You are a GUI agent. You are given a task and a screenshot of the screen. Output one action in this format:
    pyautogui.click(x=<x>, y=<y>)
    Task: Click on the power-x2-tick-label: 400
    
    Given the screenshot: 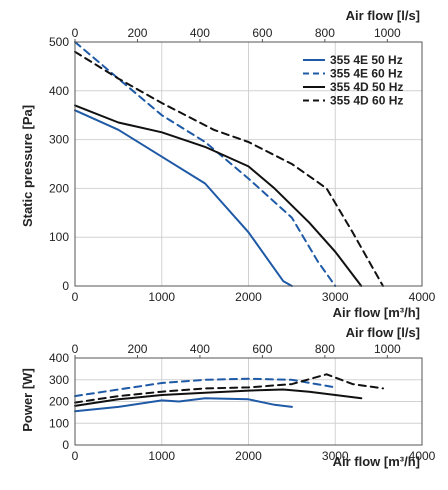 What is the action you would take?
    pyautogui.click(x=200, y=349)
    